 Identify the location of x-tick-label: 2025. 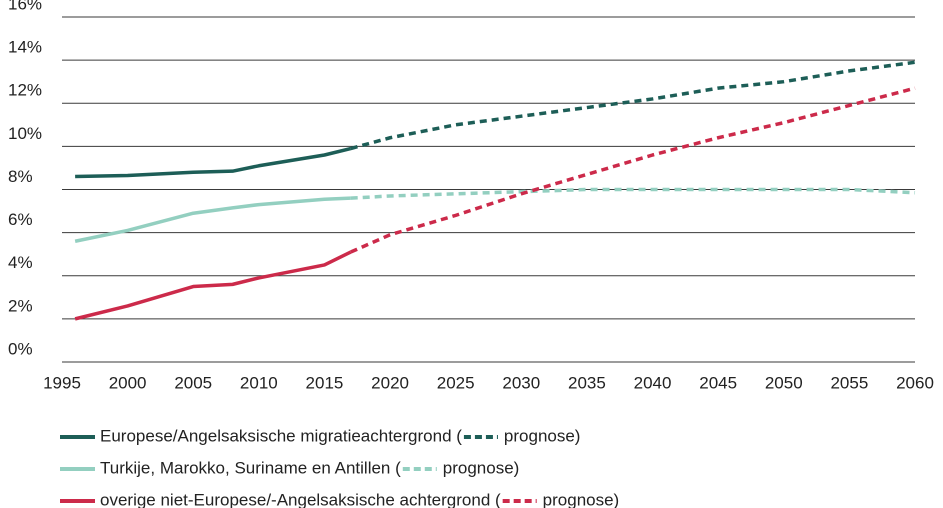
(456, 382).